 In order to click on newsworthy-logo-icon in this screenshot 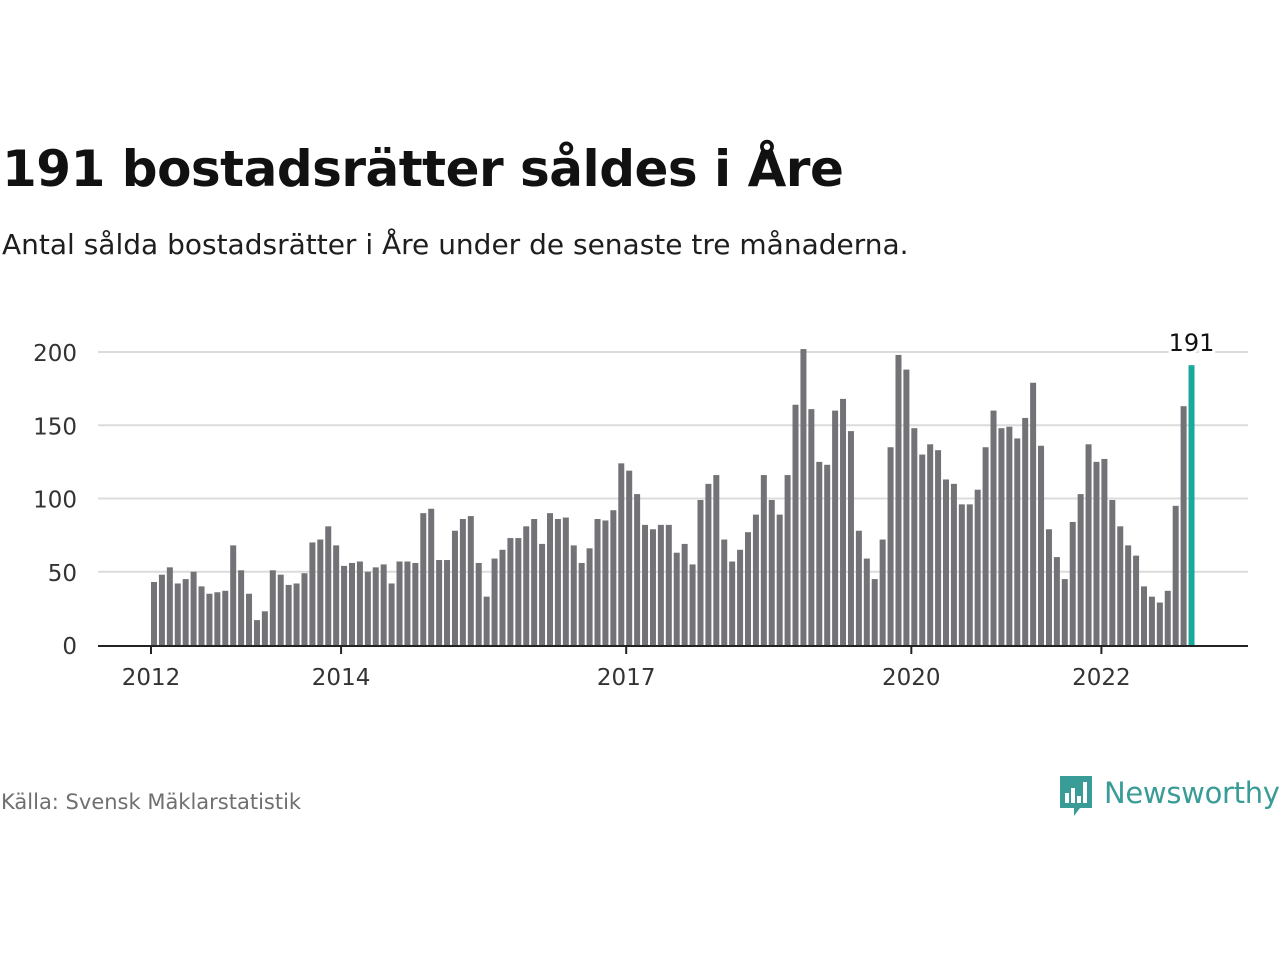, I will do `click(1076, 796)`.